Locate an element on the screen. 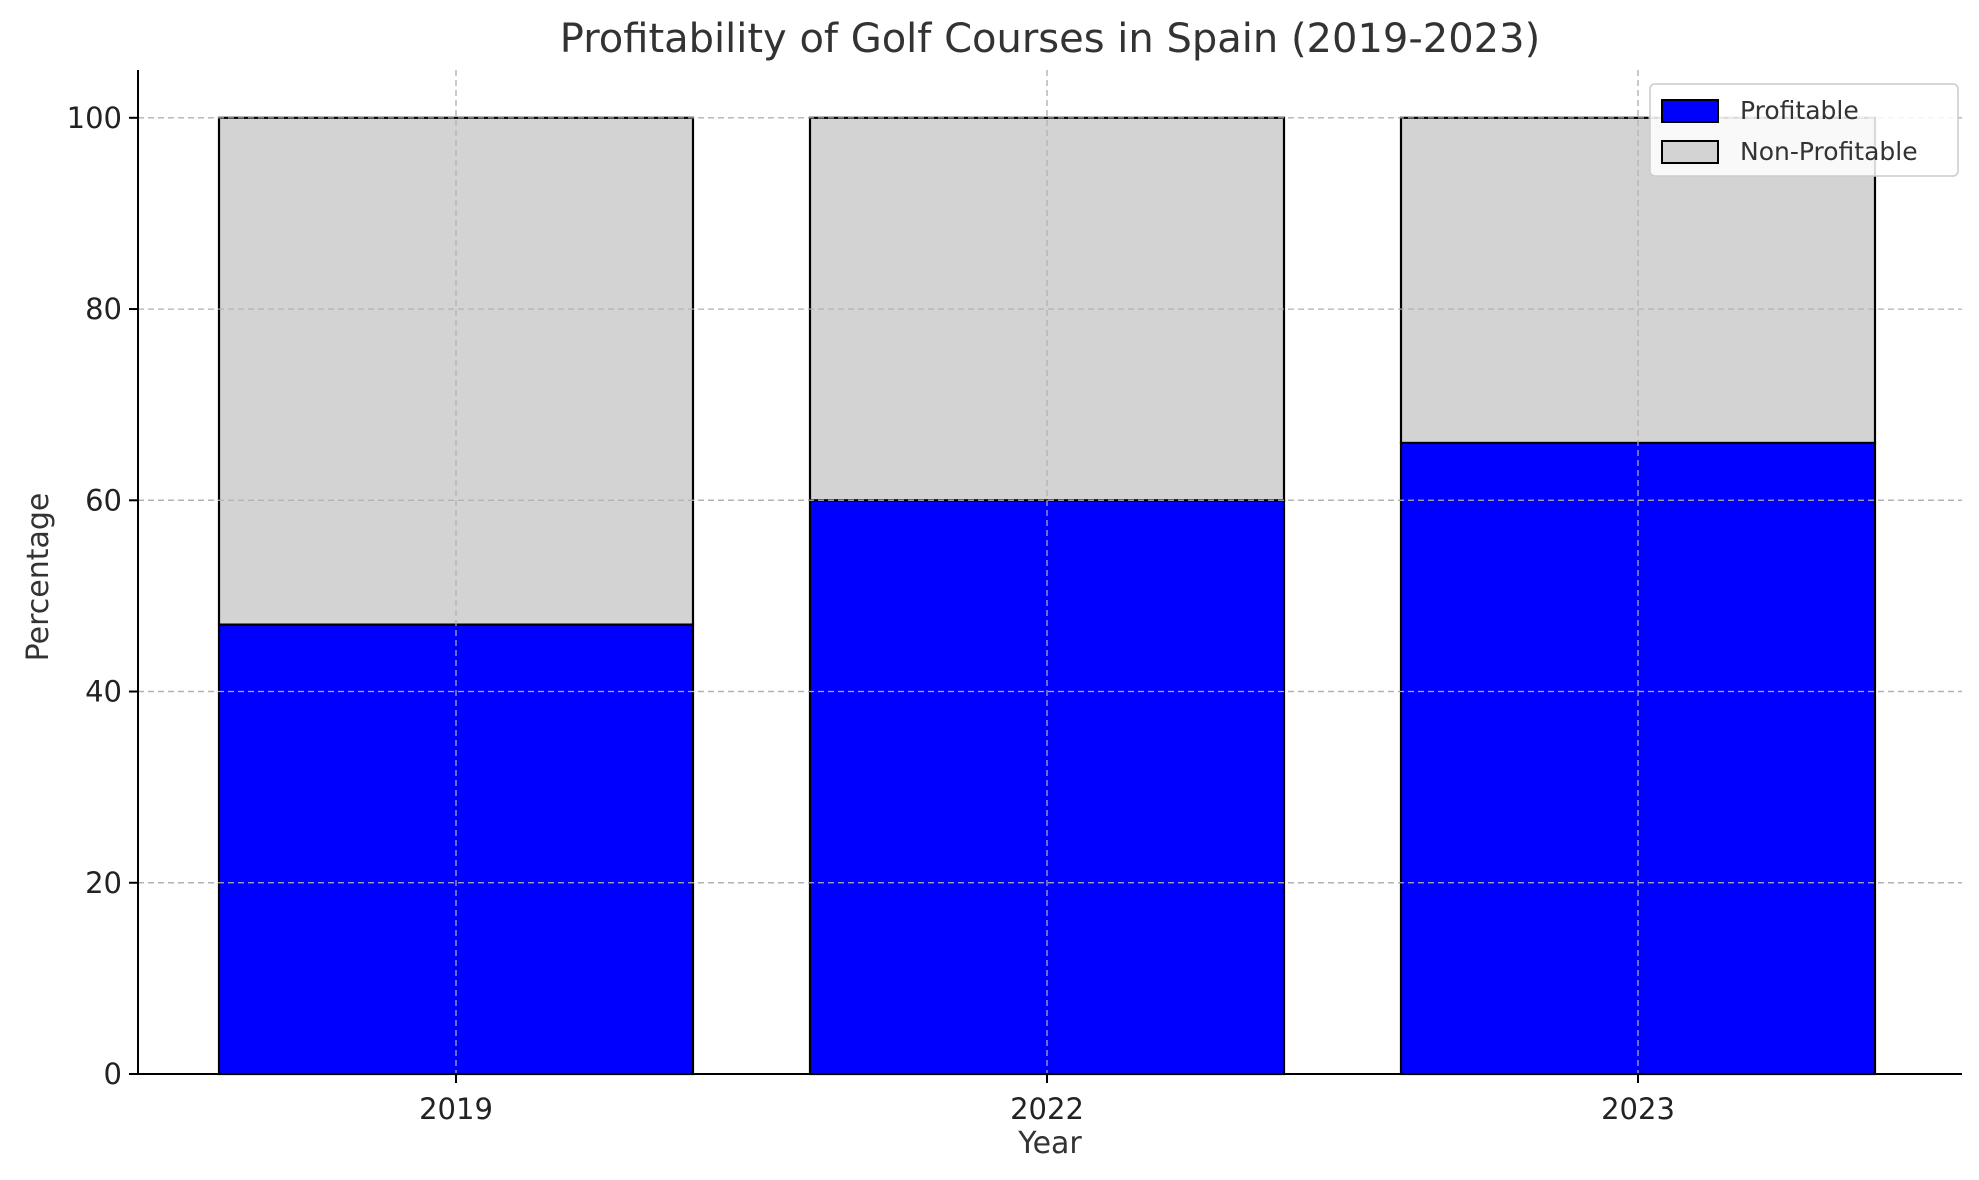 This screenshot has width=1979, height=1180. x-tick-label: 2023 is located at coordinates (1638, 1109).